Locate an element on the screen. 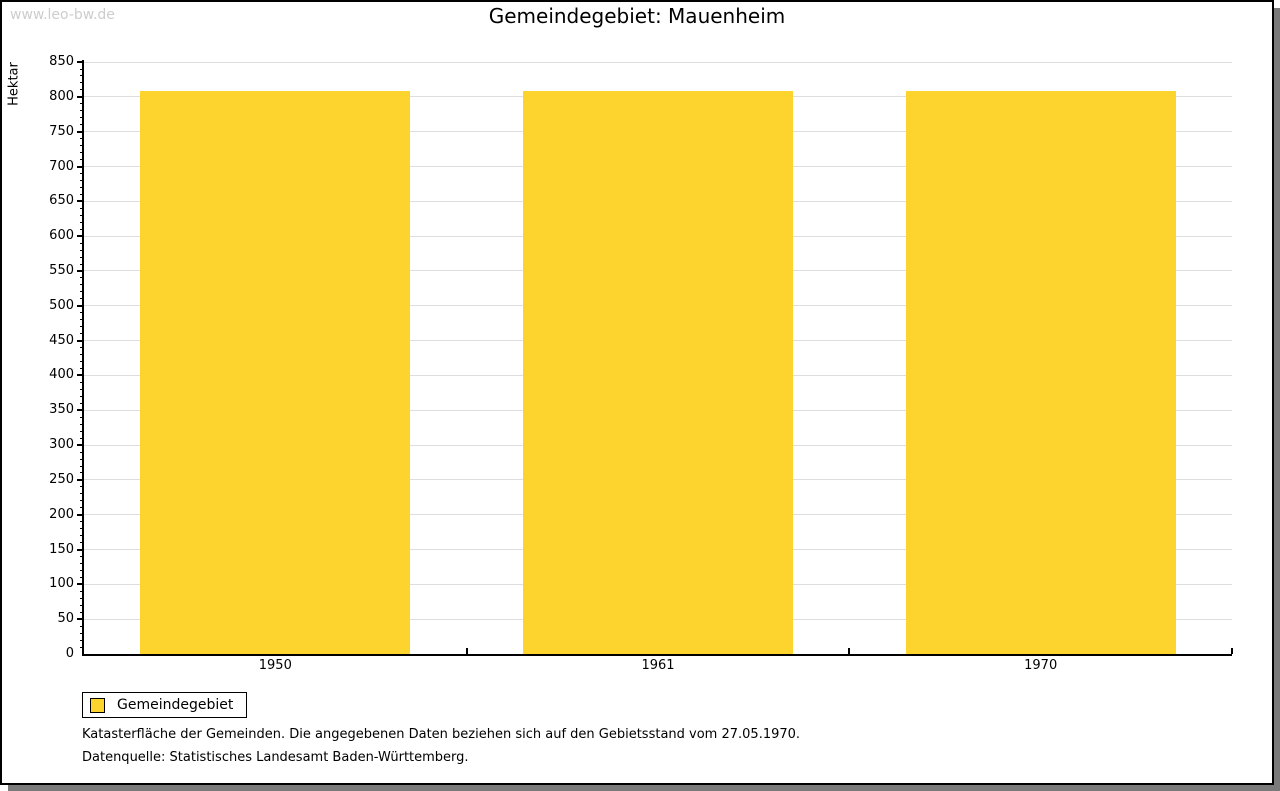 This screenshot has height=791, width=1280. legend-swatch is located at coordinates (97, 705).